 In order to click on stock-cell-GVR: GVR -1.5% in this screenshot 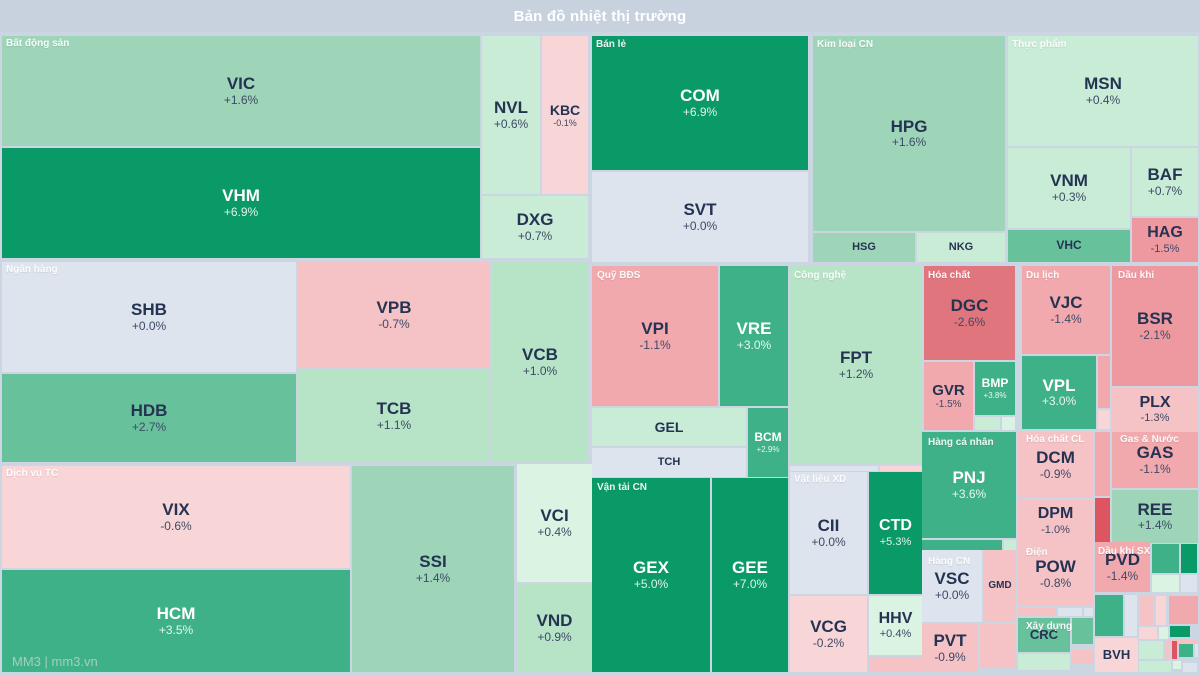, I will do `click(948, 396)`.